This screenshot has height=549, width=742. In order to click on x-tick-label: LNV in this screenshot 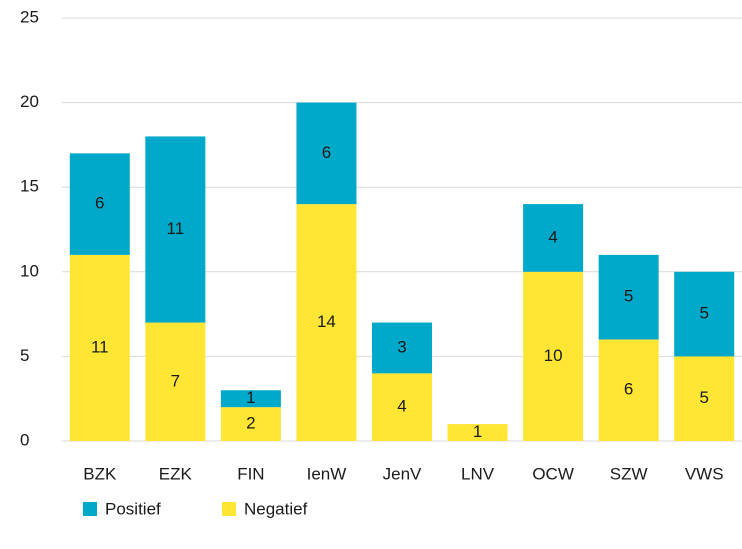, I will do `click(478, 473)`.